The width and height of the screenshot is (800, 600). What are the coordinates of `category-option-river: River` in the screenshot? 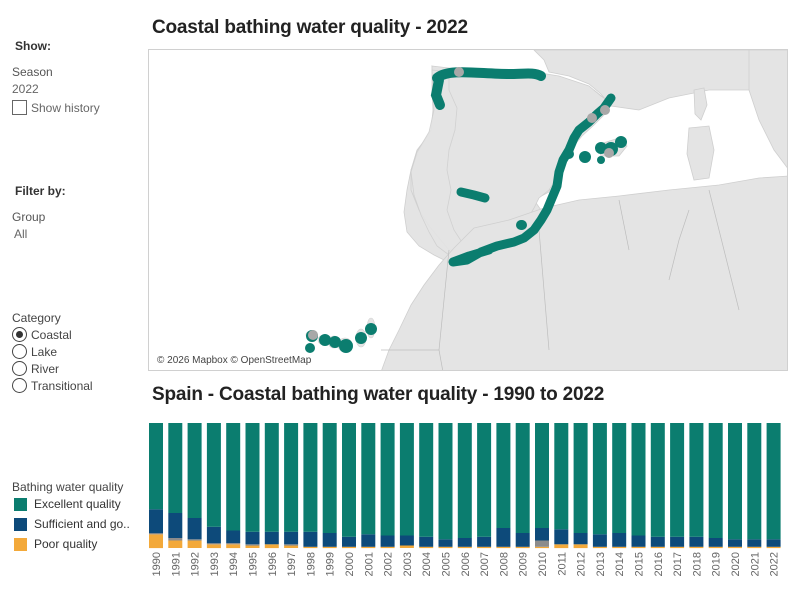 It's located at (35, 368).